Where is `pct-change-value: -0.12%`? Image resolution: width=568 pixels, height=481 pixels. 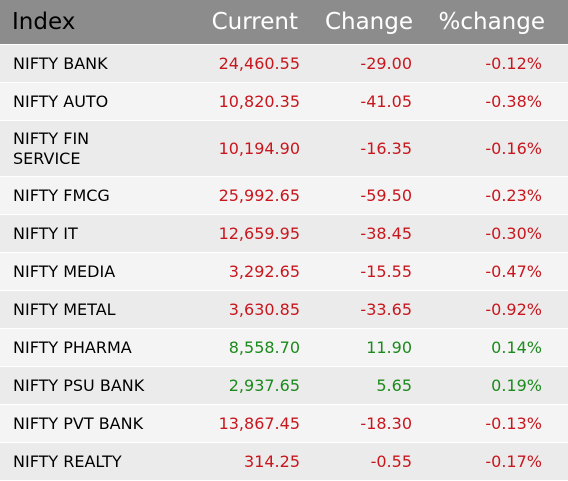
pct-change-value: -0.12% is located at coordinates (513, 63).